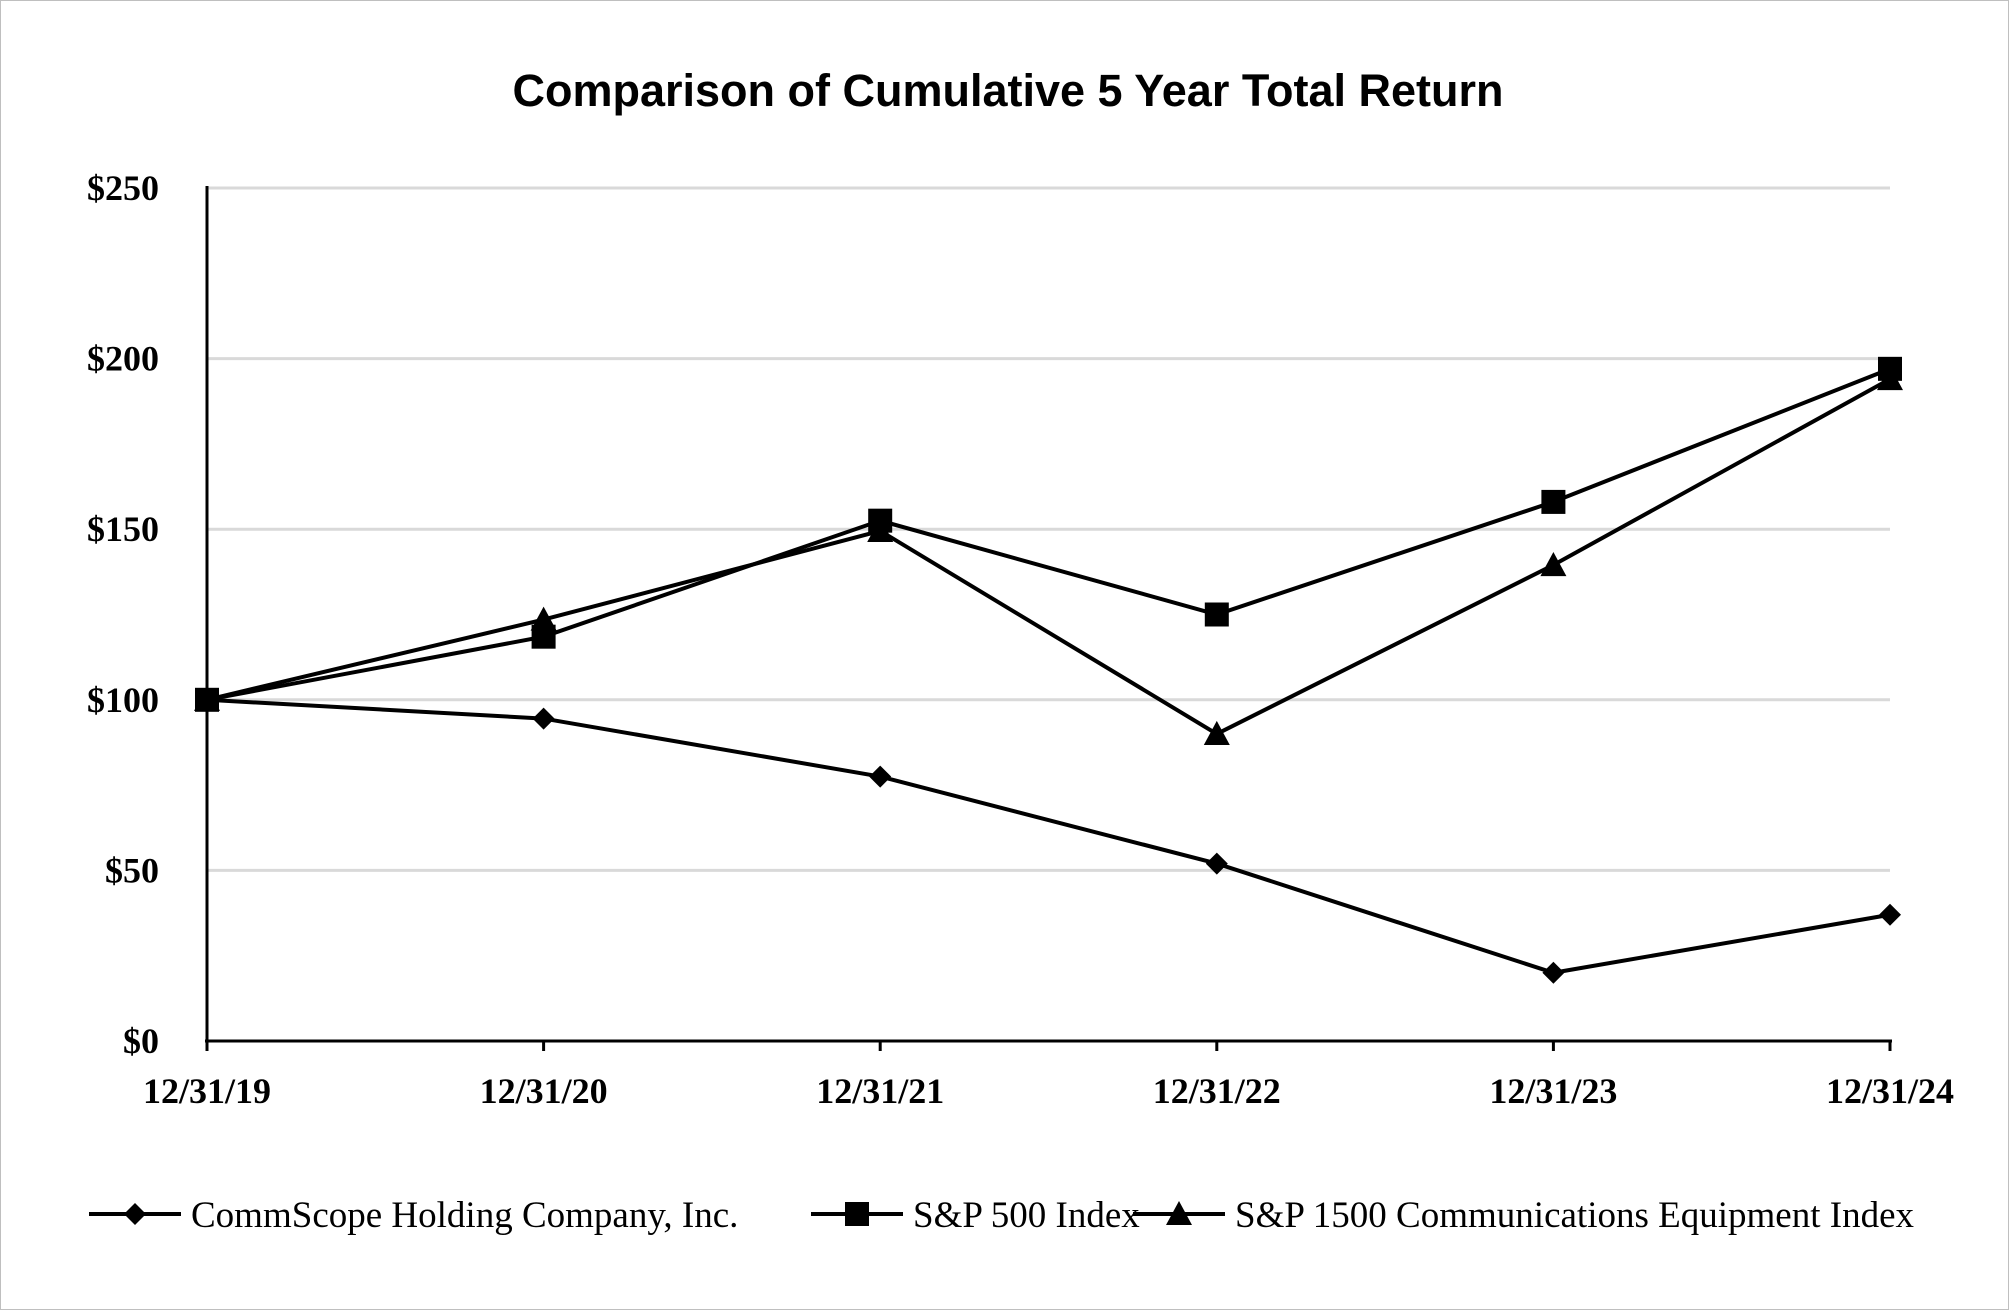 Image resolution: width=2009 pixels, height=1310 pixels. What do you see at coordinates (132, 870) in the screenshot?
I see `y-tick-label: $50` at bounding box center [132, 870].